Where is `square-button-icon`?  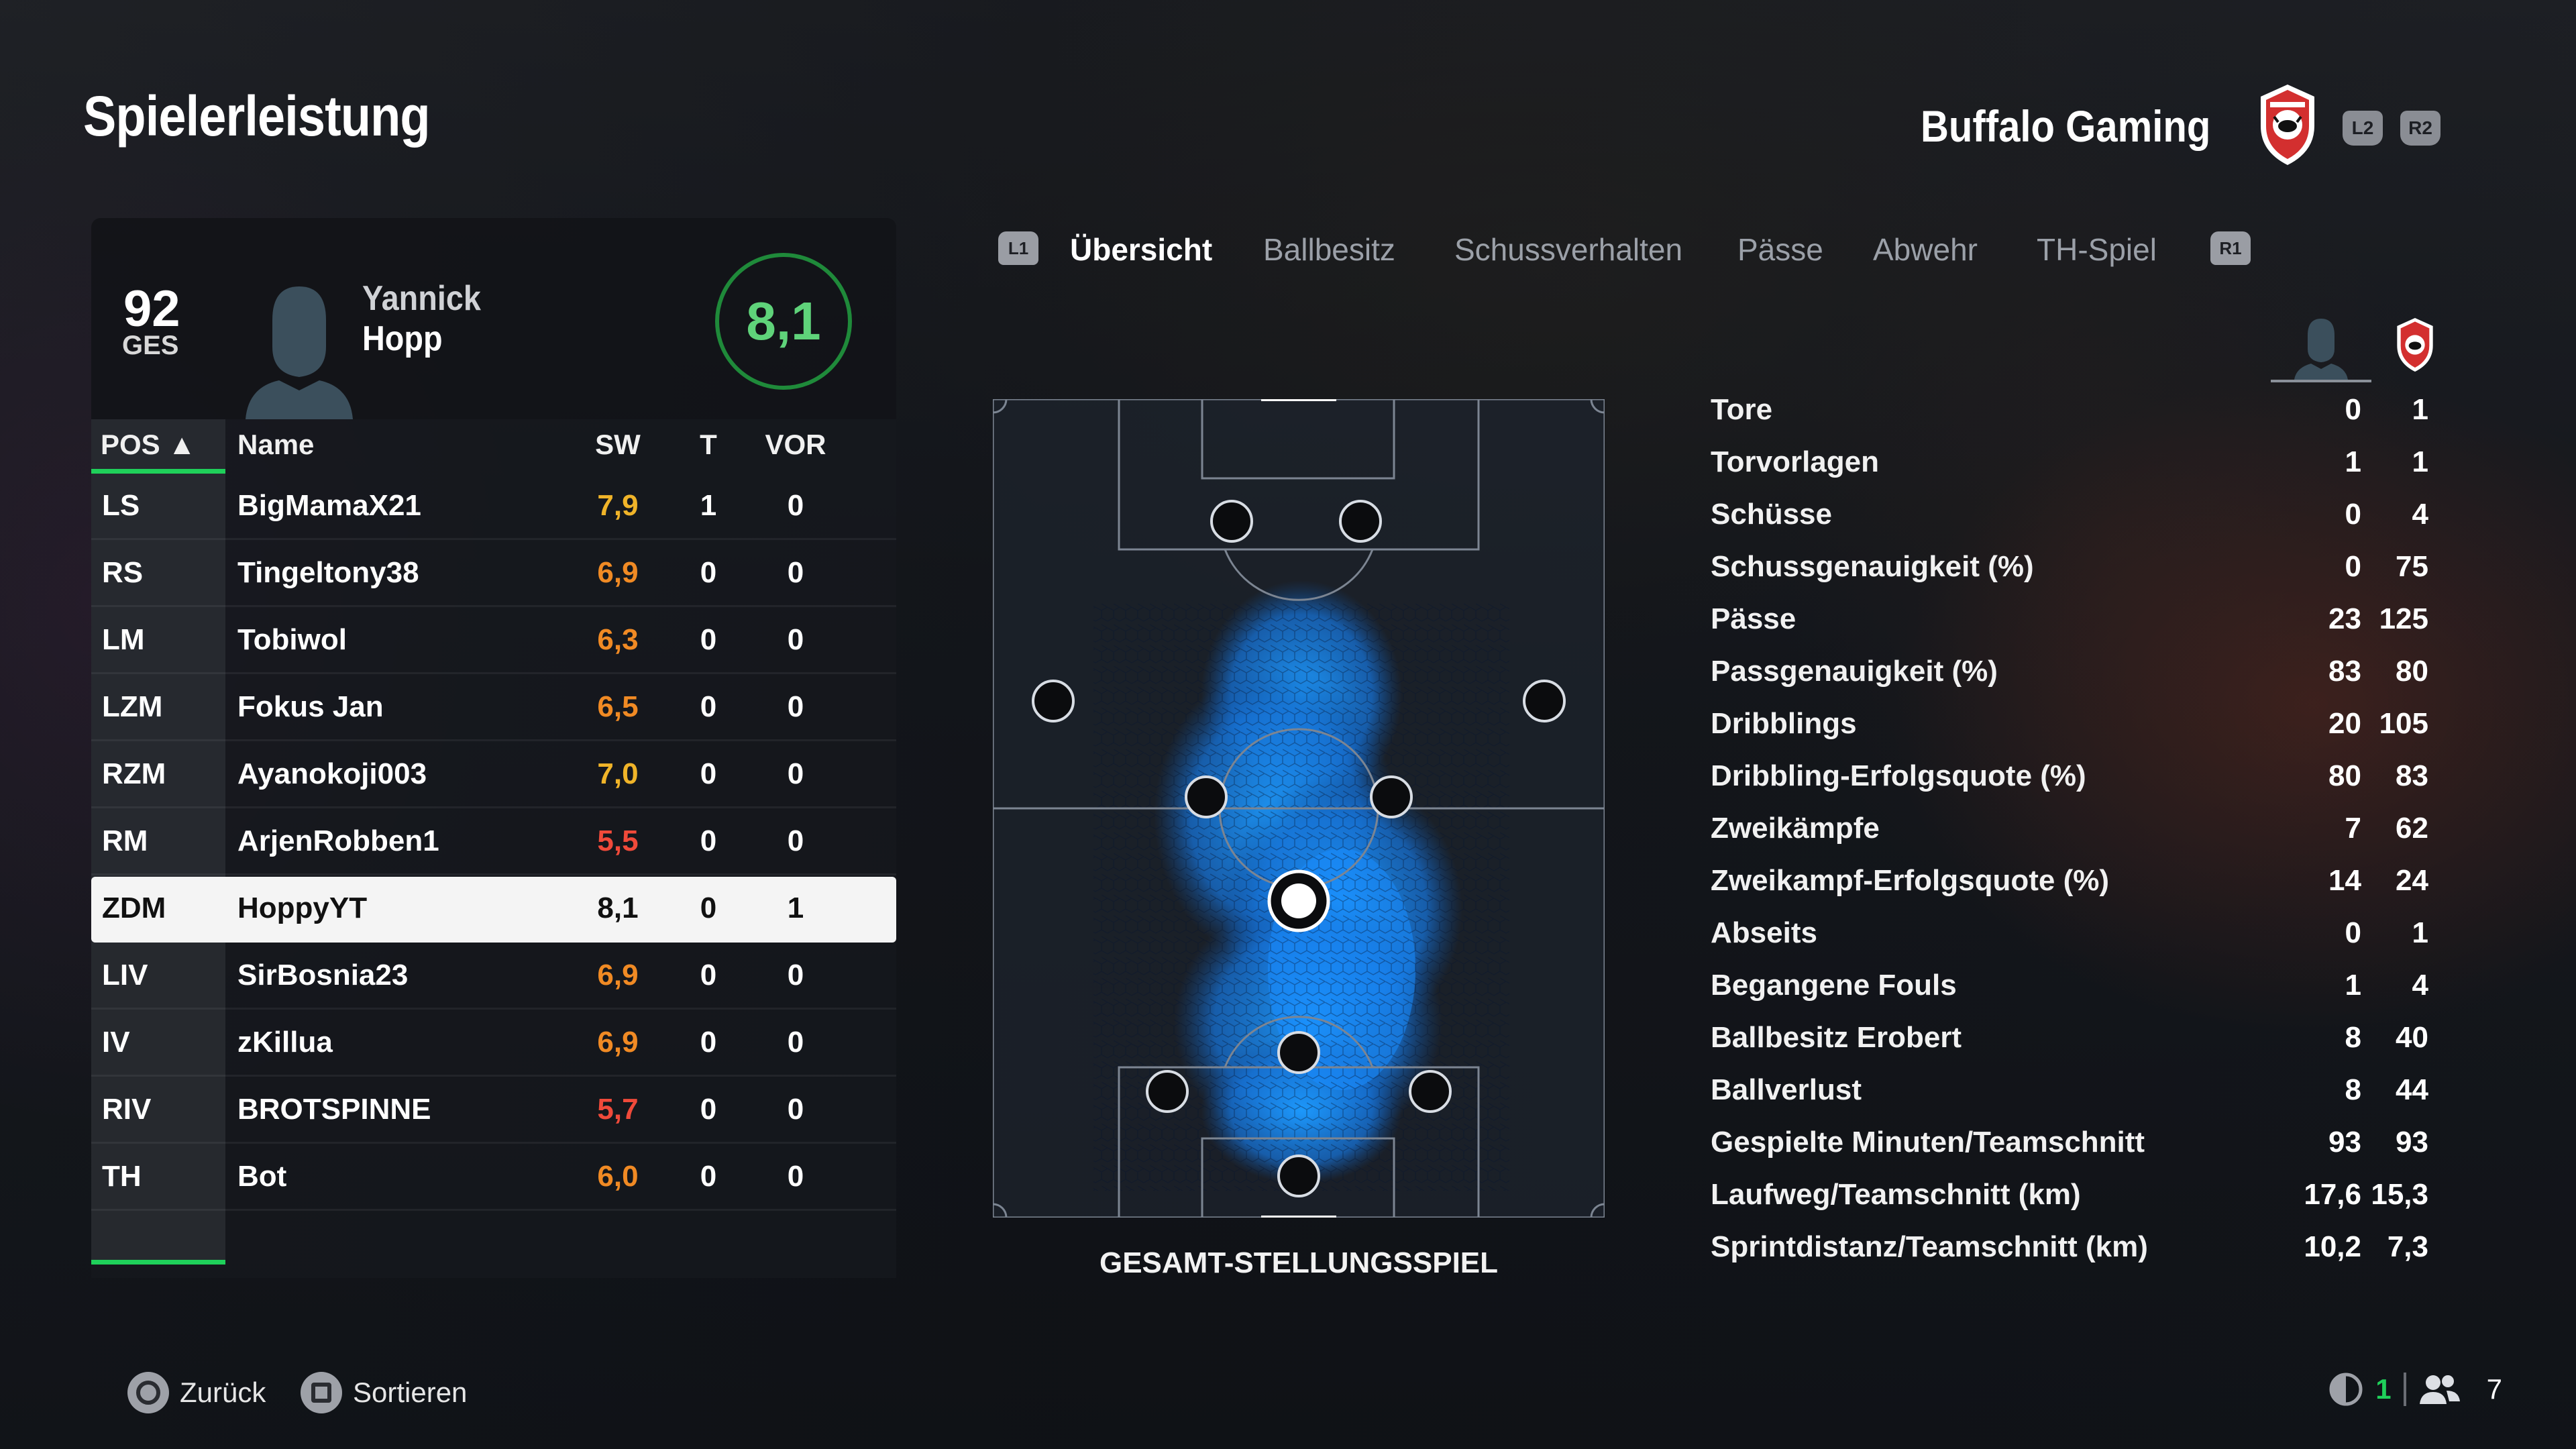
square-button-icon is located at coordinates (321, 1392).